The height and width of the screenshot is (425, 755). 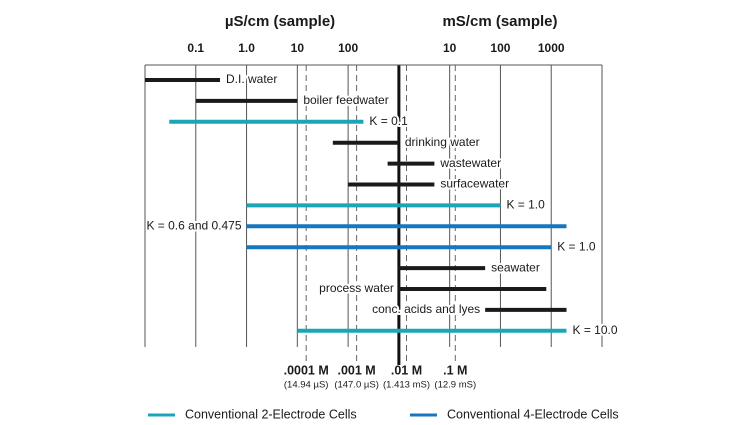 I want to click on x-tick-label: 1000, so click(x=551, y=48).